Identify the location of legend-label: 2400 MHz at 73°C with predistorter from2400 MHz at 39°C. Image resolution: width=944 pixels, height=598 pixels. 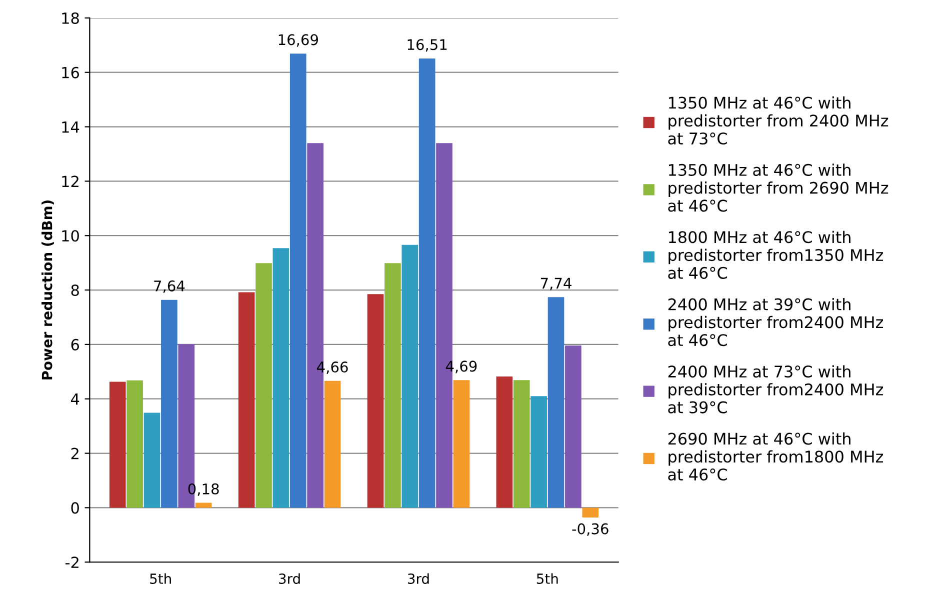
(776, 389).